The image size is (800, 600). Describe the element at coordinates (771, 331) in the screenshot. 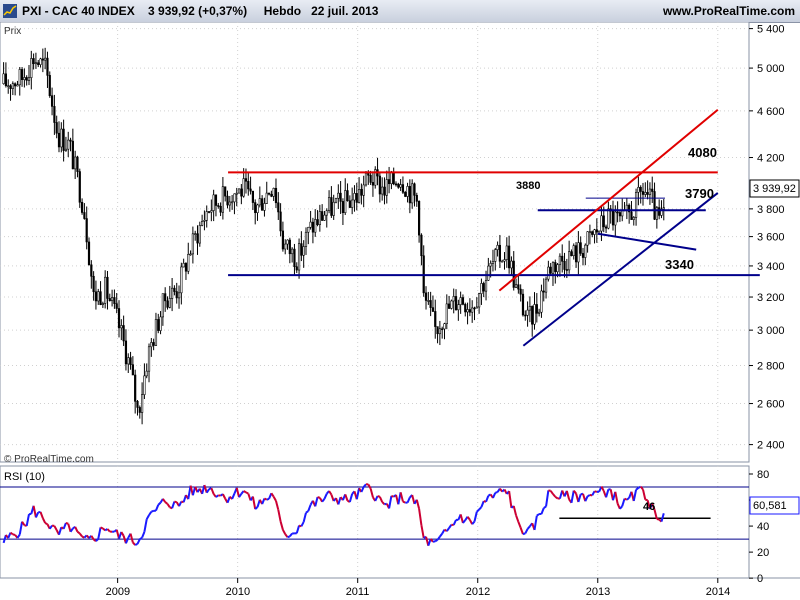

I see `price-y-tick-label: 3 000` at that location.